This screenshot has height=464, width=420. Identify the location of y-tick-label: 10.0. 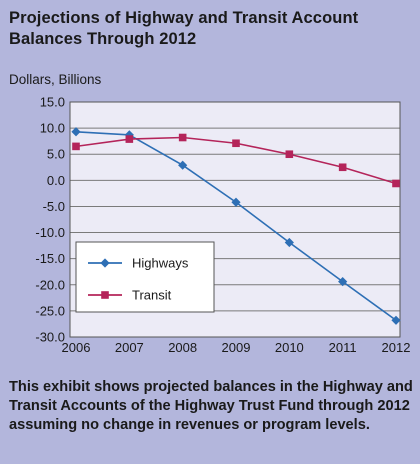
(52, 128).